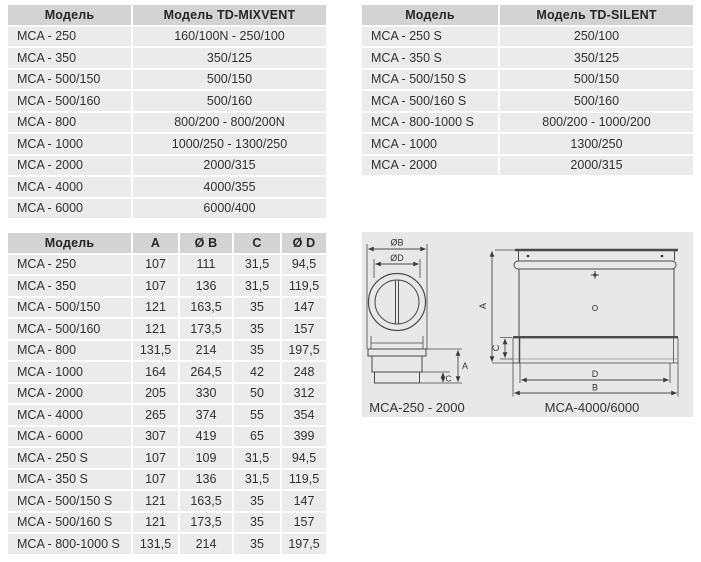 The width and height of the screenshot is (701, 562). Describe the element at coordinates (596, 15) in the screenshot. I see `column-header: Модель TD-SILENT` at that location.